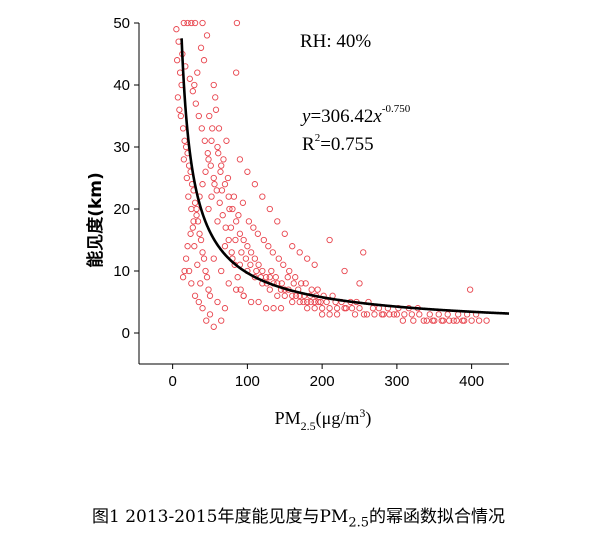 The image size is (597, 542). What do you see at coordinates (121, 23) in the screenshot?
I see `y-tick-label: 50` at bounding box center [121, 23].